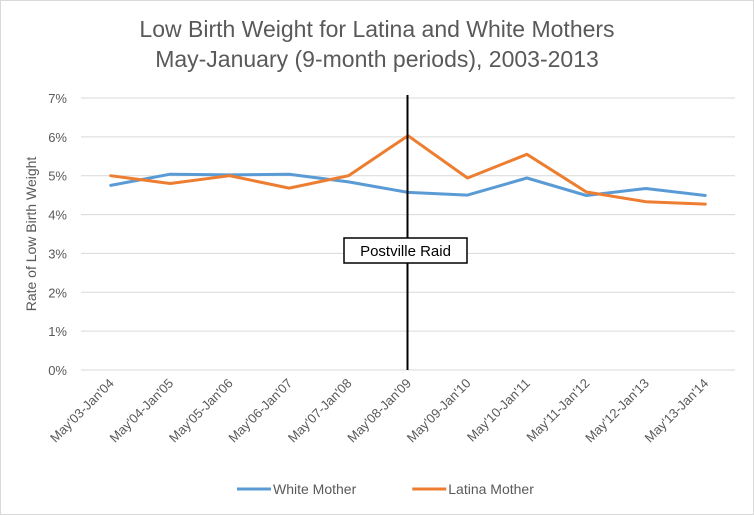 This screenshot has height=515, width=754. I want to click on legend: White Mother Latina Mother, so click(385, 489).